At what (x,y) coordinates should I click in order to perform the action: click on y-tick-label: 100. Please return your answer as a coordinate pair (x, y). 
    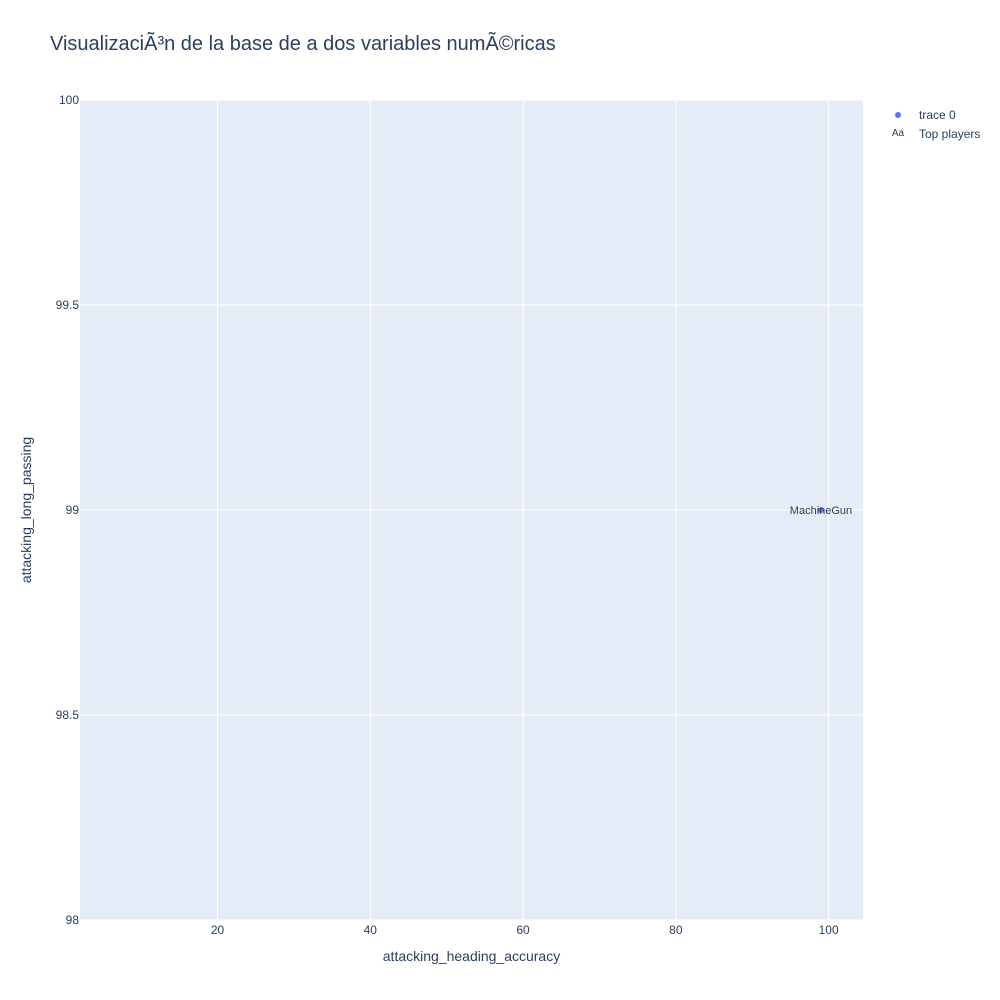
    Looking at the image, I should click on (69, 100).